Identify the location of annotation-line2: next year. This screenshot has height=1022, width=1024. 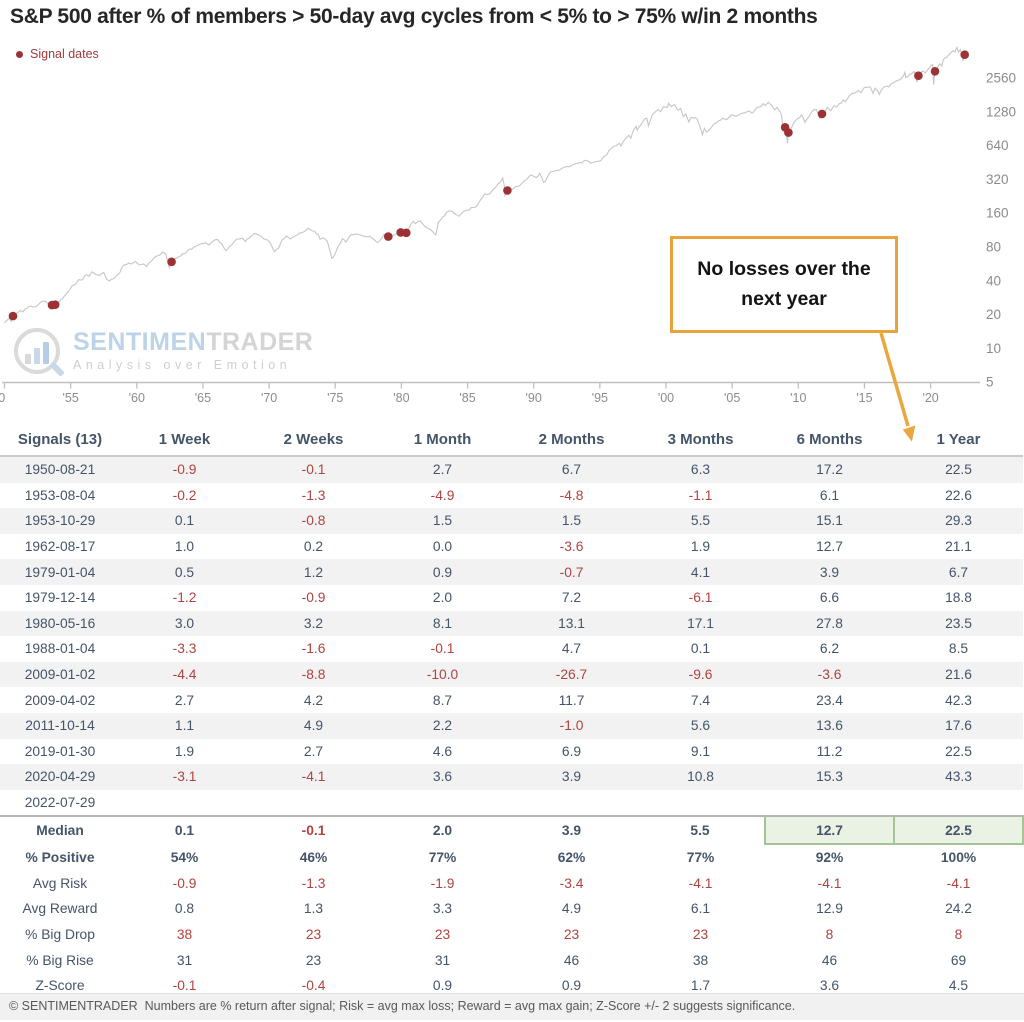
(784, 298).